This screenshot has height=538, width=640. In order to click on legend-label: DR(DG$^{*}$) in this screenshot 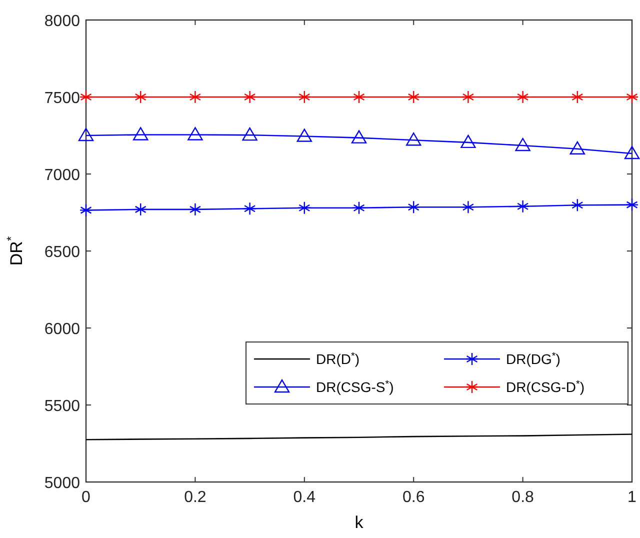, I will do `click(533, 358)`.